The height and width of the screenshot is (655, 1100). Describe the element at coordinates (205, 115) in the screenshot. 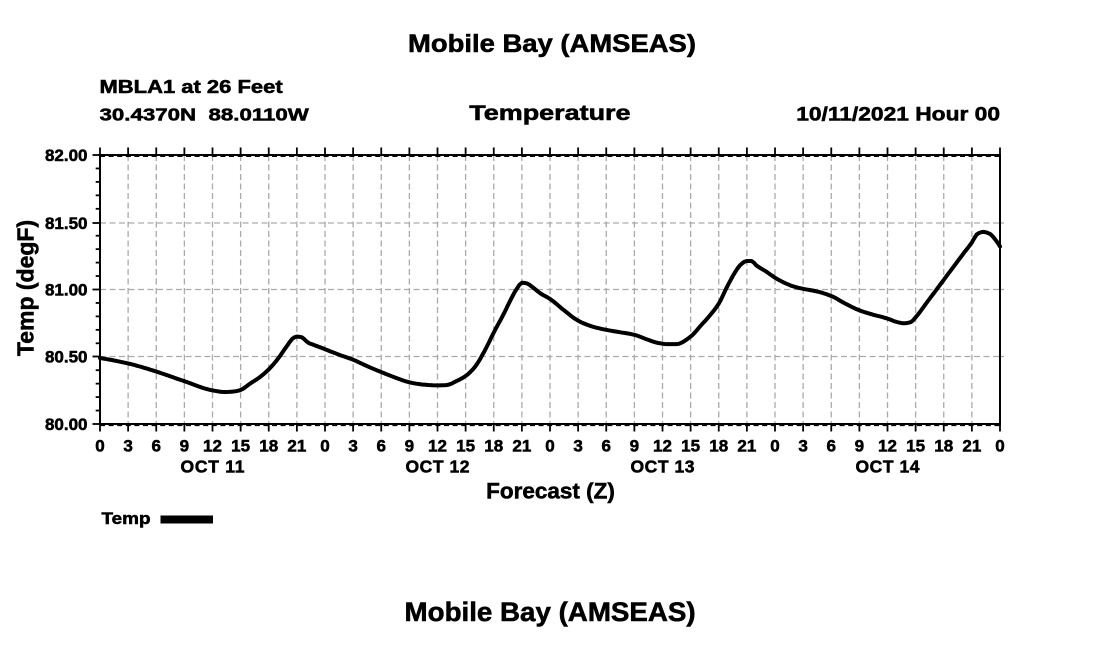

I see `svg-text: 30.4370N 88.0110W` at that location.